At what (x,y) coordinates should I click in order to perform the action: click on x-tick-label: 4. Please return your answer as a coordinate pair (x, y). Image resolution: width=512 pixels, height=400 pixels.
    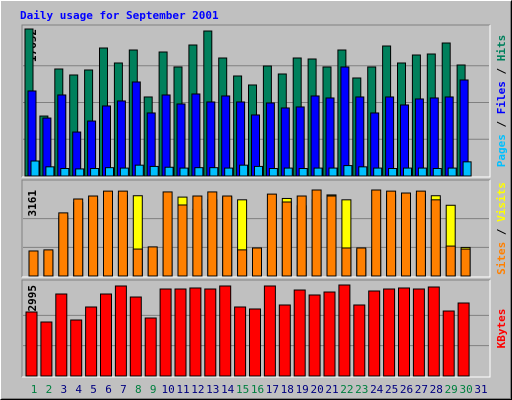
    Looking at the image, I should click on (78, 389).